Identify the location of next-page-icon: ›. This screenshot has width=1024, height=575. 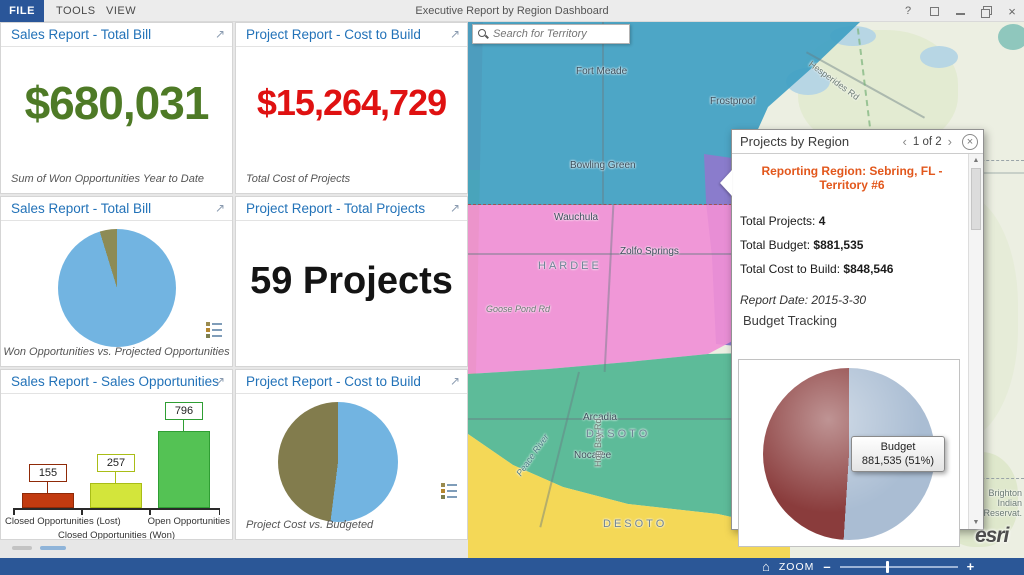
(949, 141).